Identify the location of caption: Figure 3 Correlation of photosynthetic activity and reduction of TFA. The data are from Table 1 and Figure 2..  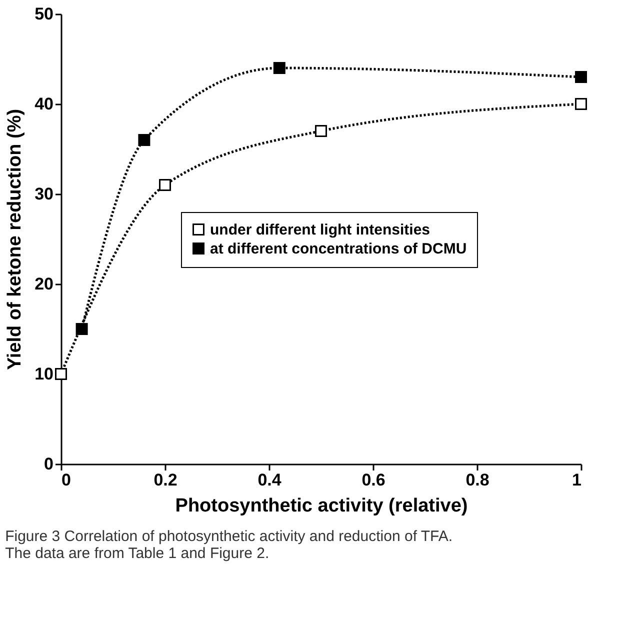
(229, 545).